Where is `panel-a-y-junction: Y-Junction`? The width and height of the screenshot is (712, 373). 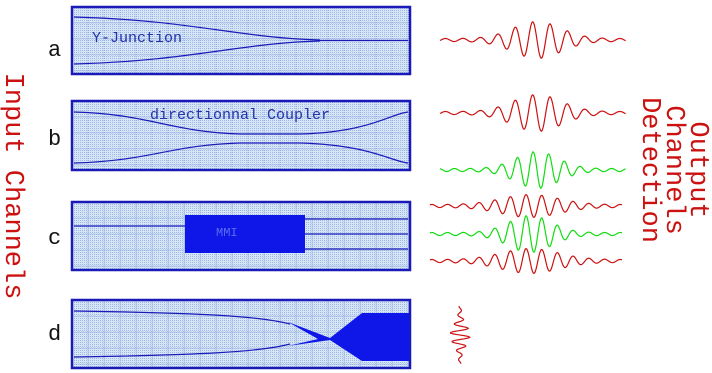
panel-a-y-junction: Y-Junction is located at coordinates (241, 40).